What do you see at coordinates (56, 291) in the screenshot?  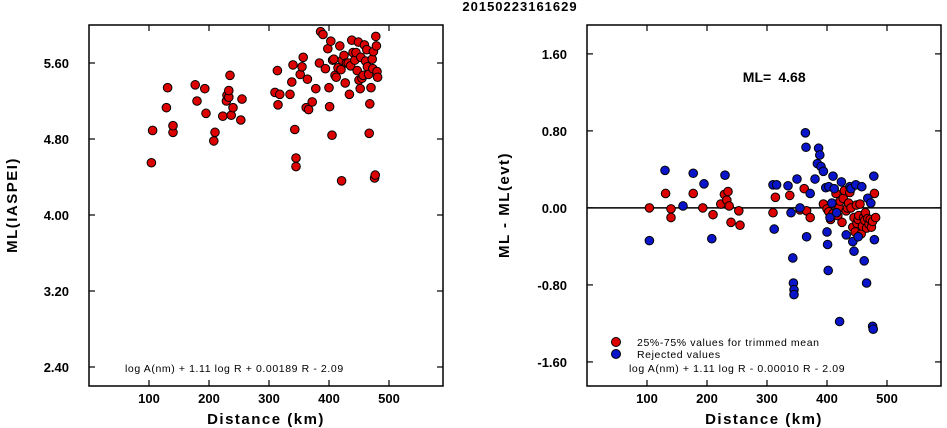 I see `y-tick-label: 3.20` at bounding box center [56, 291].